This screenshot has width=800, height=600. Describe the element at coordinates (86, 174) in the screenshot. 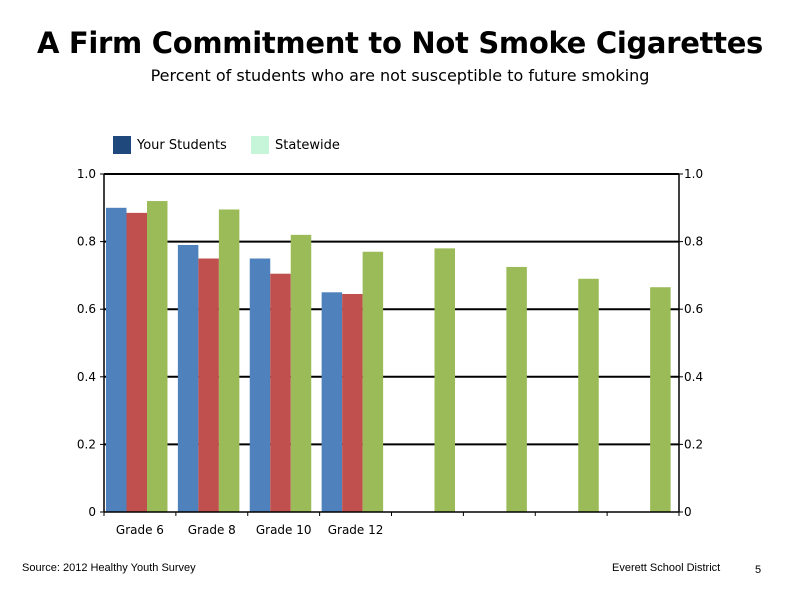

I see `y-tick-label: 1.0` at that location.